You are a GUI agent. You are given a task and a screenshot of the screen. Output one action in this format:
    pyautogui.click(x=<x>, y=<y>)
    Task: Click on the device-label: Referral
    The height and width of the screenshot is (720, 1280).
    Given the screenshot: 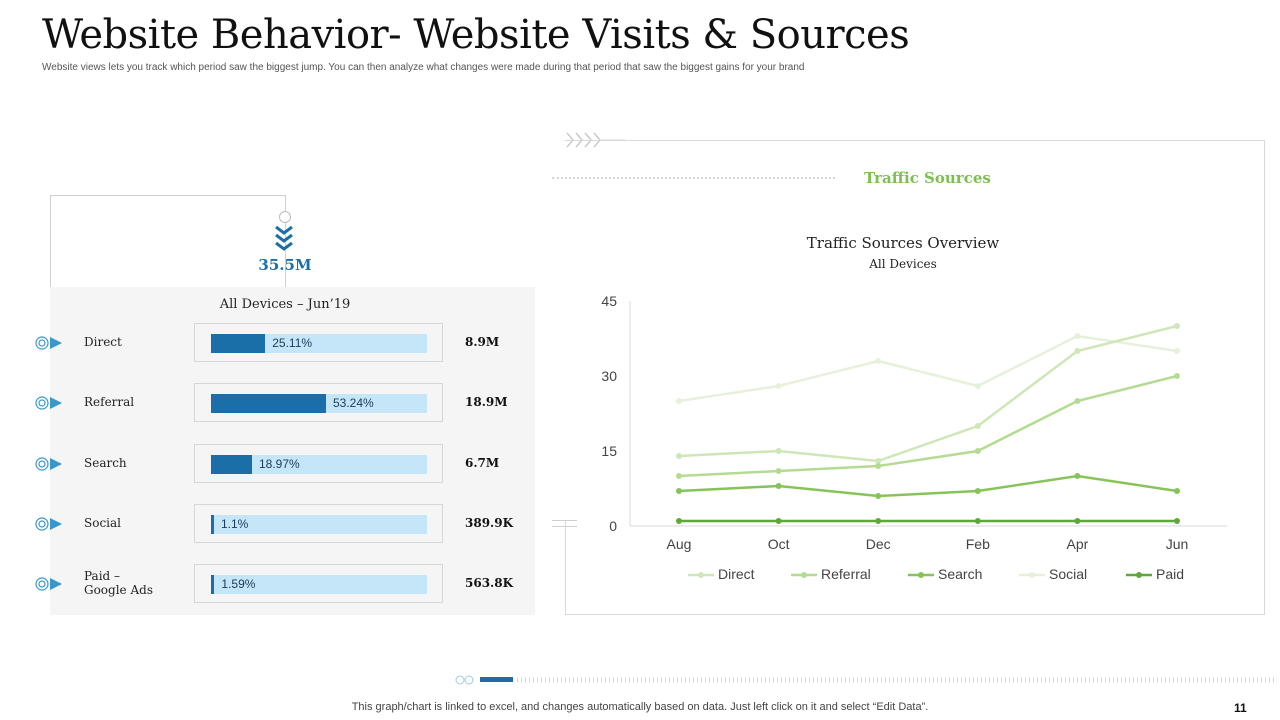 What is the action you would take?
    pyautogui.click(x=109, y=402)
    